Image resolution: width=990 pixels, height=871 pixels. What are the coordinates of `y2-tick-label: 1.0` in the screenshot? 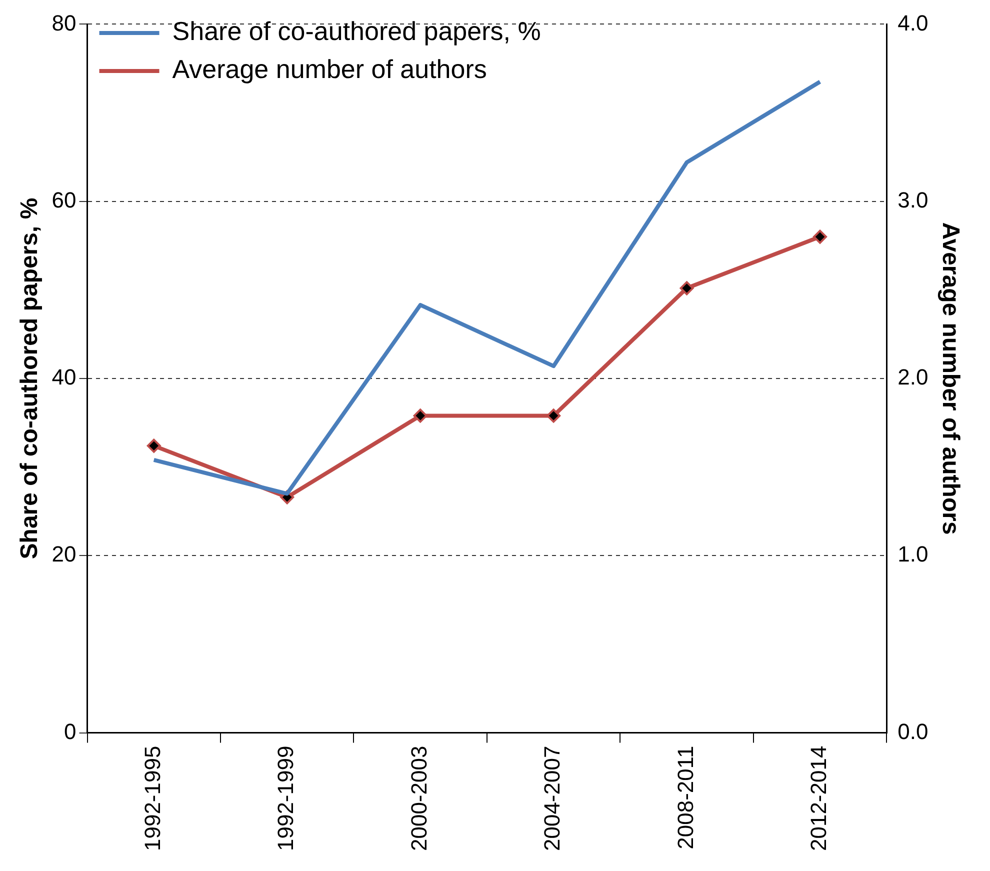 It's located at (913, 554).